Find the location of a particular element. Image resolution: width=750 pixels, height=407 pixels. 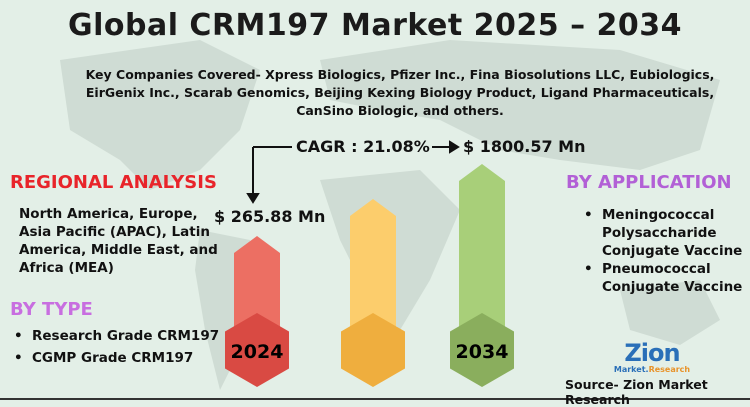

page-title: Global CRM197 Market 2025 – 2034 is located at coordinates (375, 25).